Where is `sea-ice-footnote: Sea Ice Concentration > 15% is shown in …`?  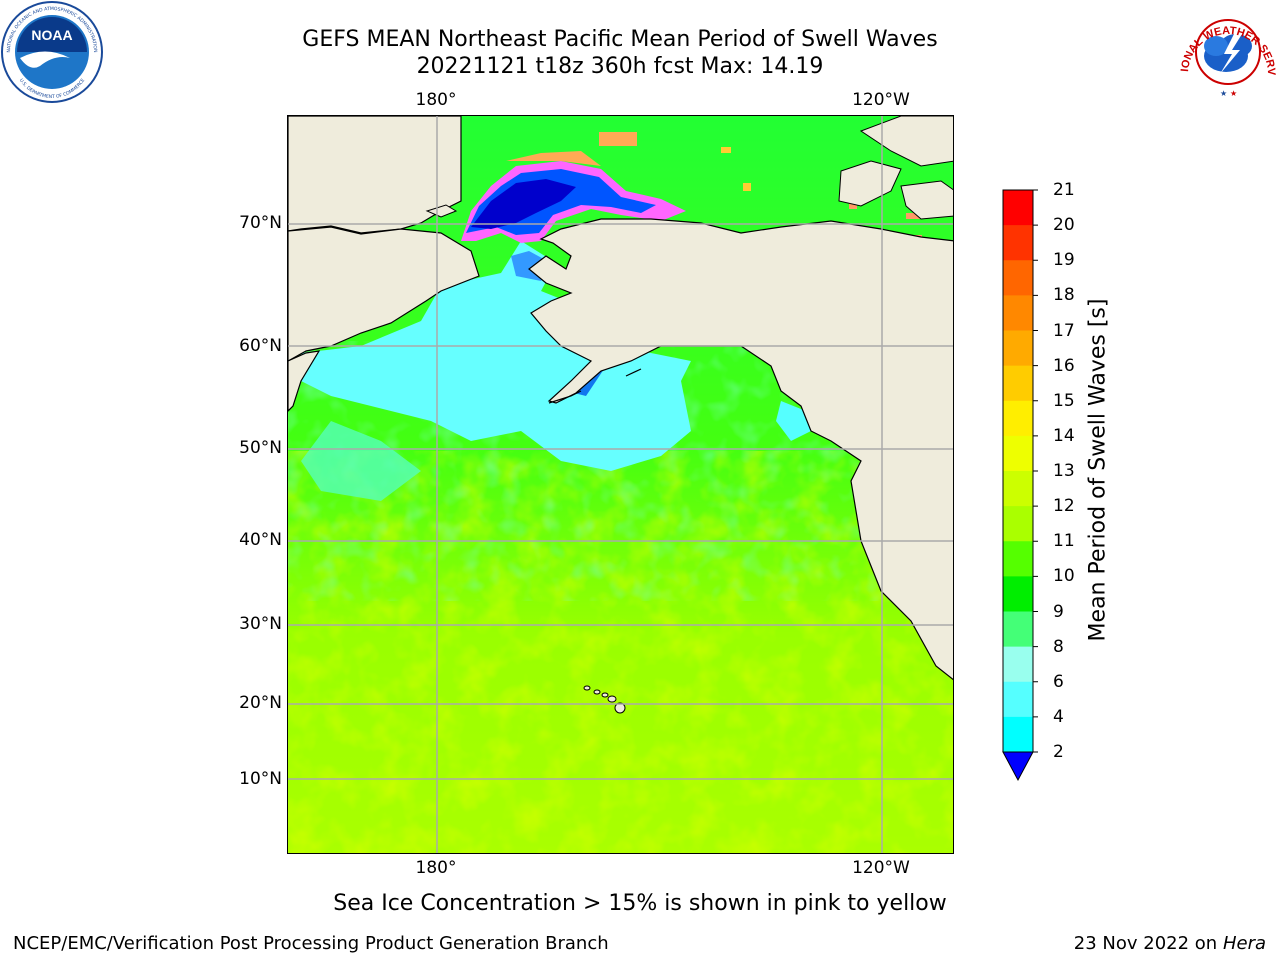
sea-ice-footnote: Sea Ice Concentration > 15% is shown in … is located at coordinates (640, 903).